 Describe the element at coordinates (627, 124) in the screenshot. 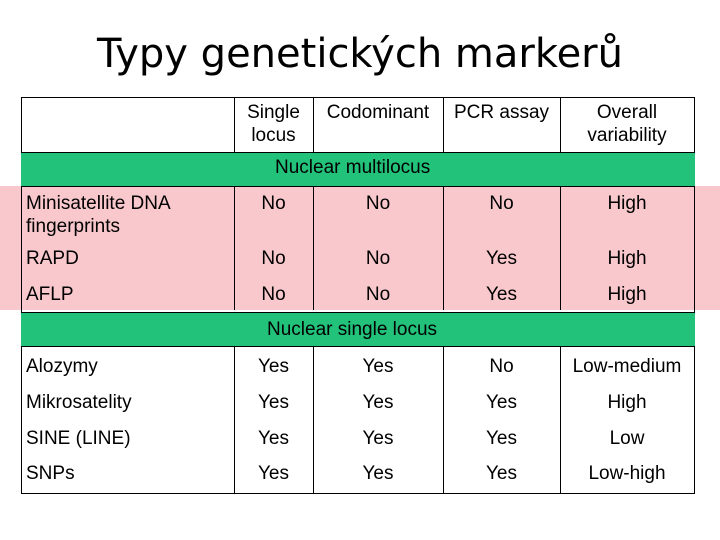

I see `column-header: Overall variability` at that location.